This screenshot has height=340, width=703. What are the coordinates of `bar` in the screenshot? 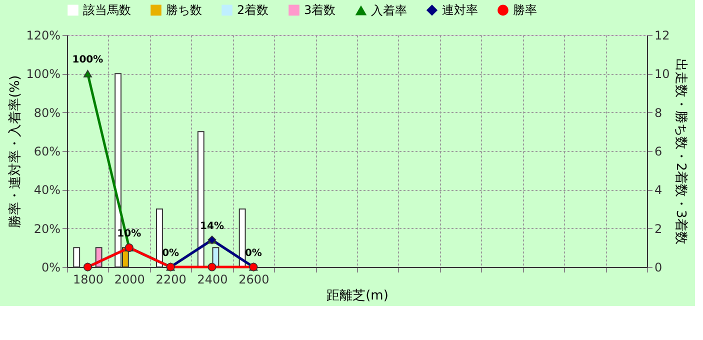 It's located at (242, 238).